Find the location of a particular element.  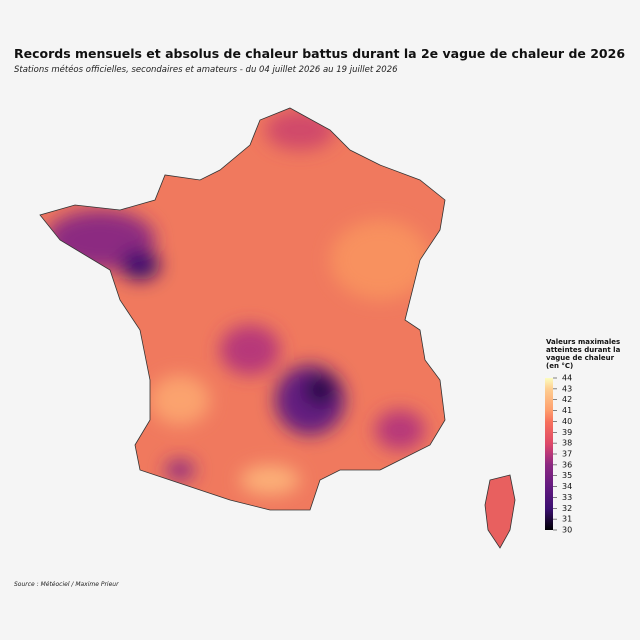

colorbar is located at coordinates (549, 454).